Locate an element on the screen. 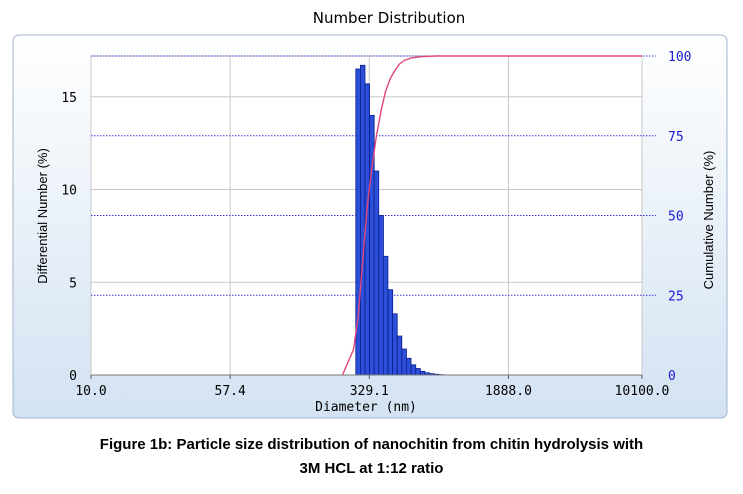 The image size is (743, 494). x-tick-label: 1888.0 is located at coordinates (508, 391).